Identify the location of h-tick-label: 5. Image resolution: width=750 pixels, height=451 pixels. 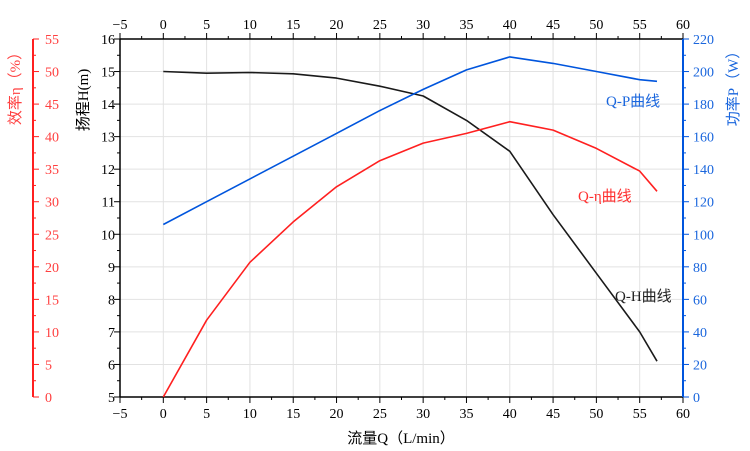
(111, 398).